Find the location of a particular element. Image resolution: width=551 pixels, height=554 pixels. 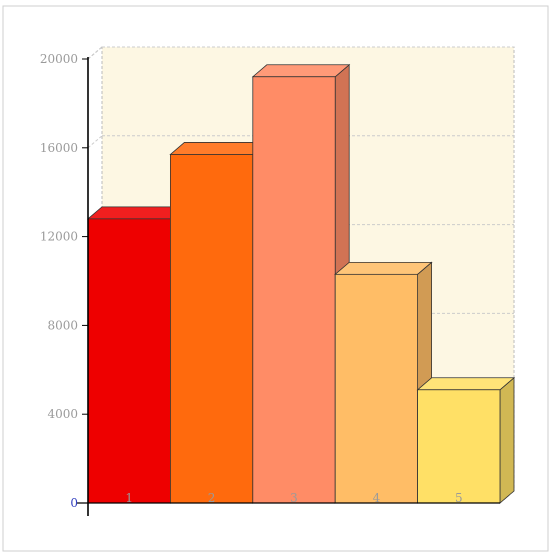

x-tick-label: 3 is located at coordinates (294, 498).